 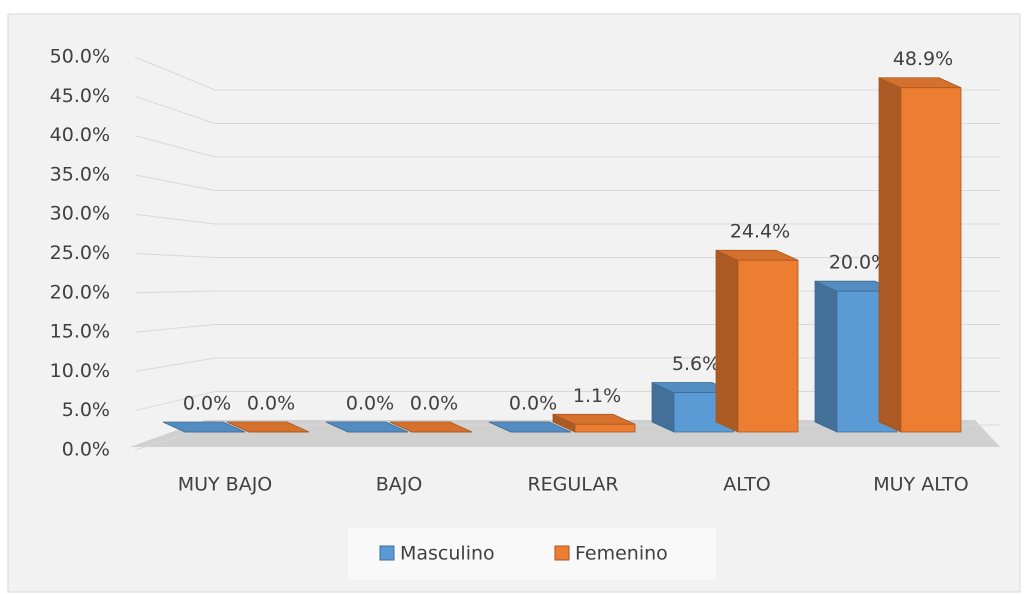 I want to click on x-tick-label: MUY BAJO, so click(x=225, y=485).